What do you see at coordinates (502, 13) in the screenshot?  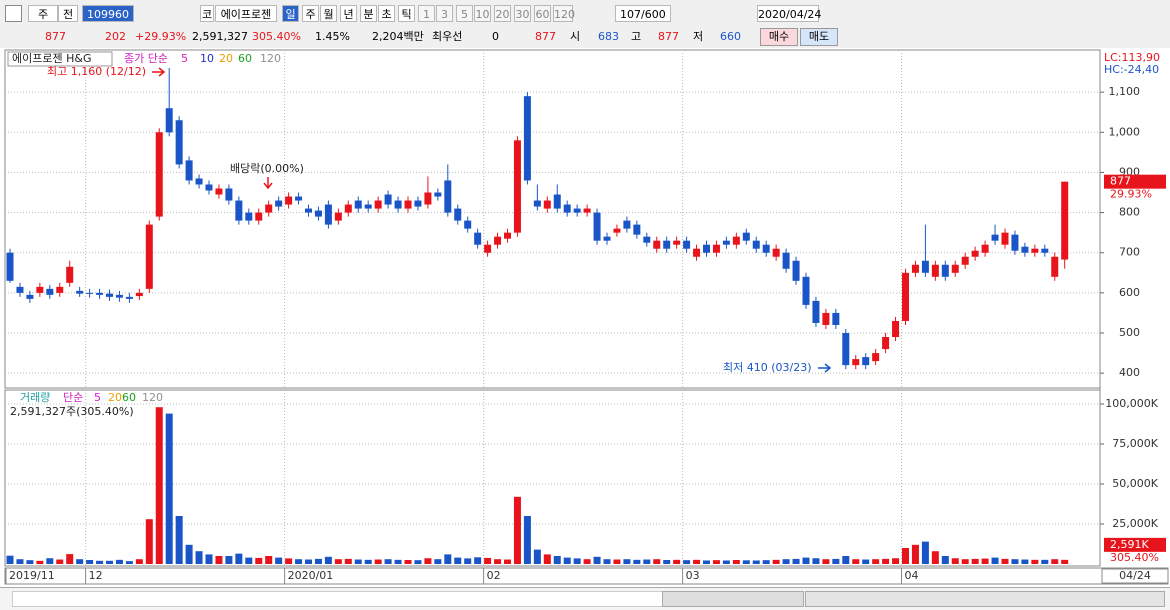 I see `toolbar-item: 20` at bounding box center [502, 13].